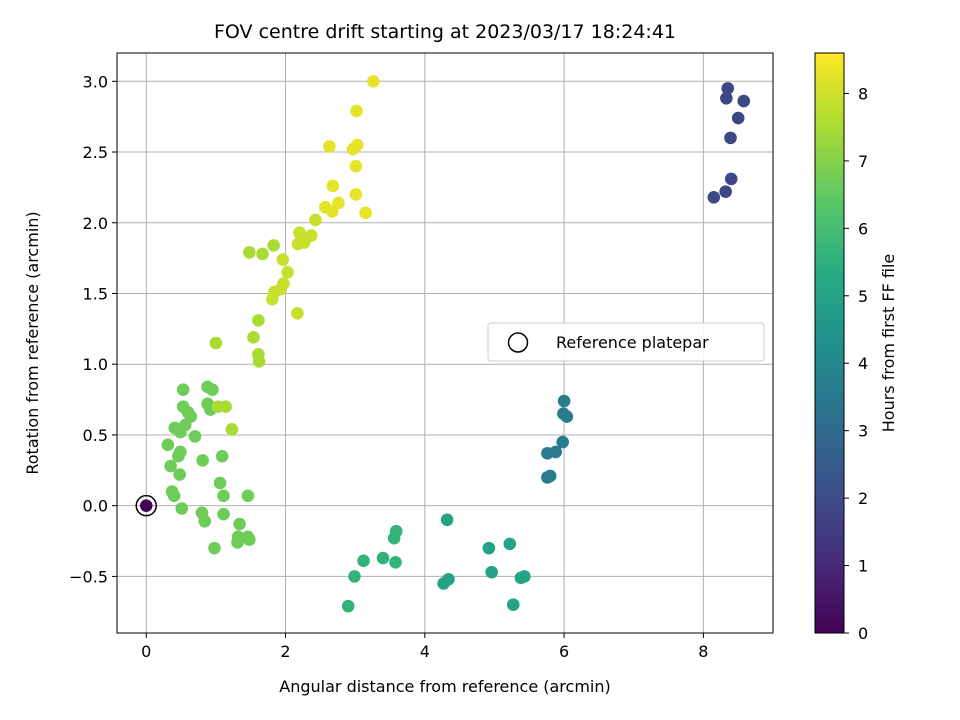  Describe the element at coordinates (863, 431) in the screenshot. I see `colorbar-tick-label: 3` at that location.